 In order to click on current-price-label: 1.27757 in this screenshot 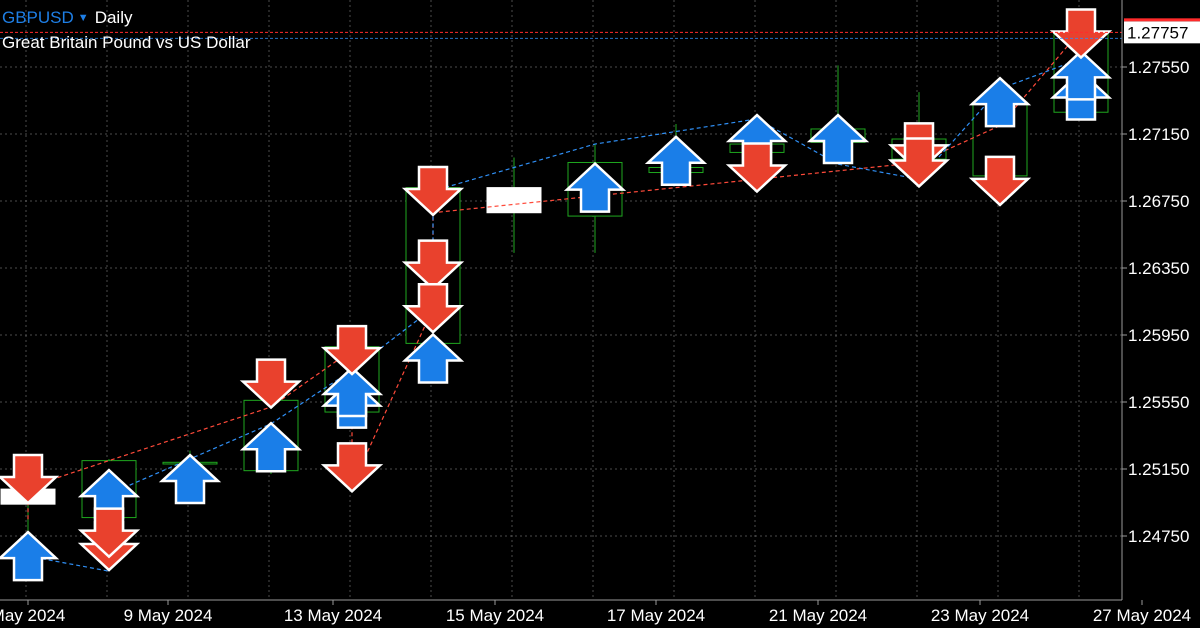, I will do `click(1157, 32)`.